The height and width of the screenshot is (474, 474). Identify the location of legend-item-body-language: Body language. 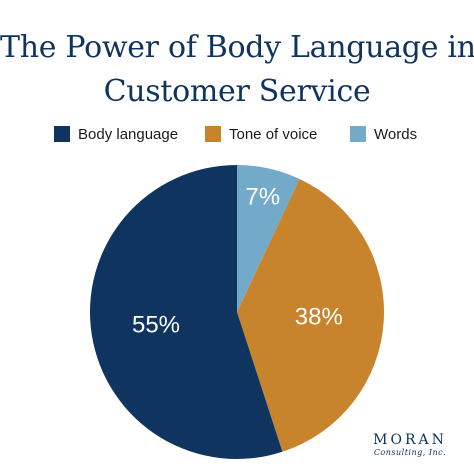
(116, 134).